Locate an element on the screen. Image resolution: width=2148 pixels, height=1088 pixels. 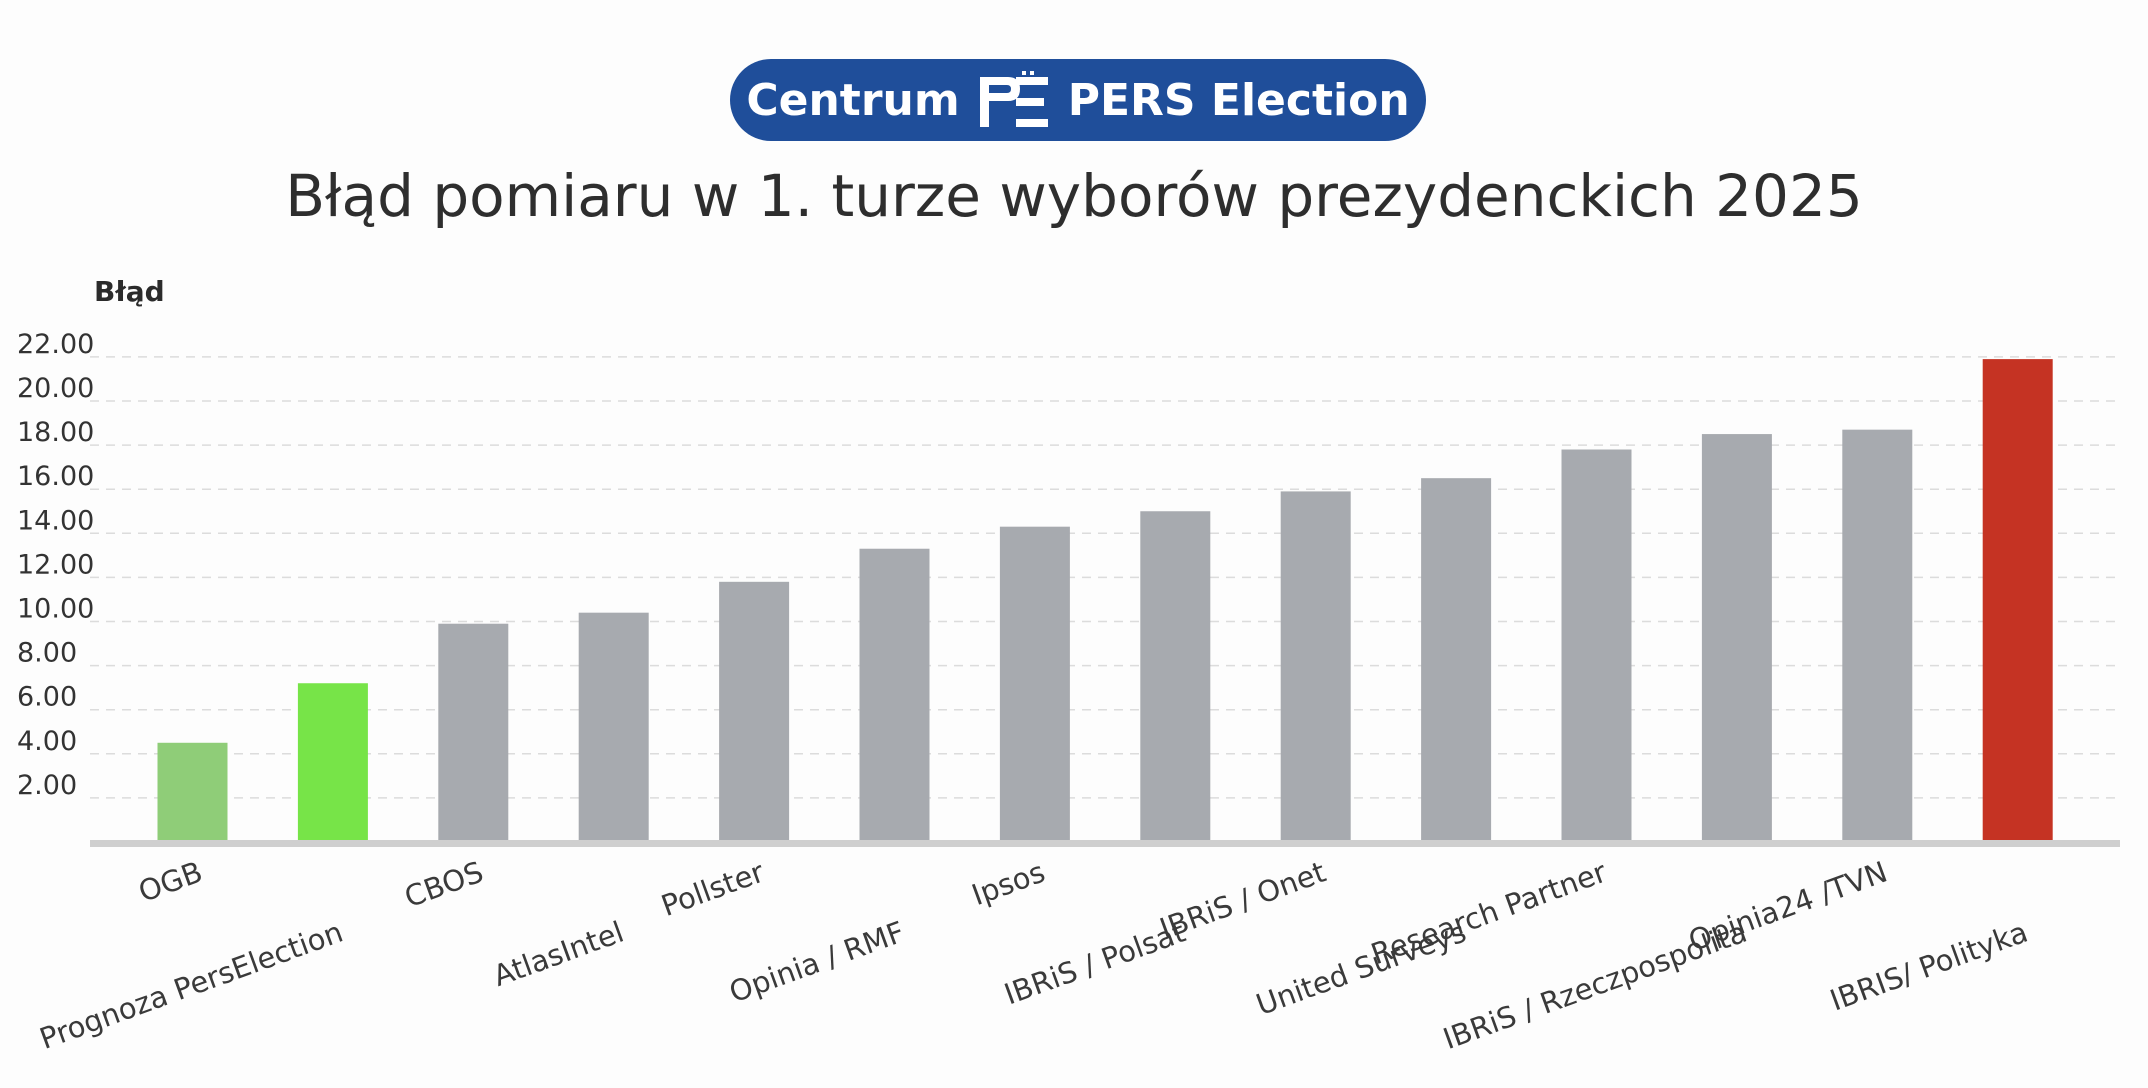
x-tick-label: Ipsos is located at coordinates (1008, 884).